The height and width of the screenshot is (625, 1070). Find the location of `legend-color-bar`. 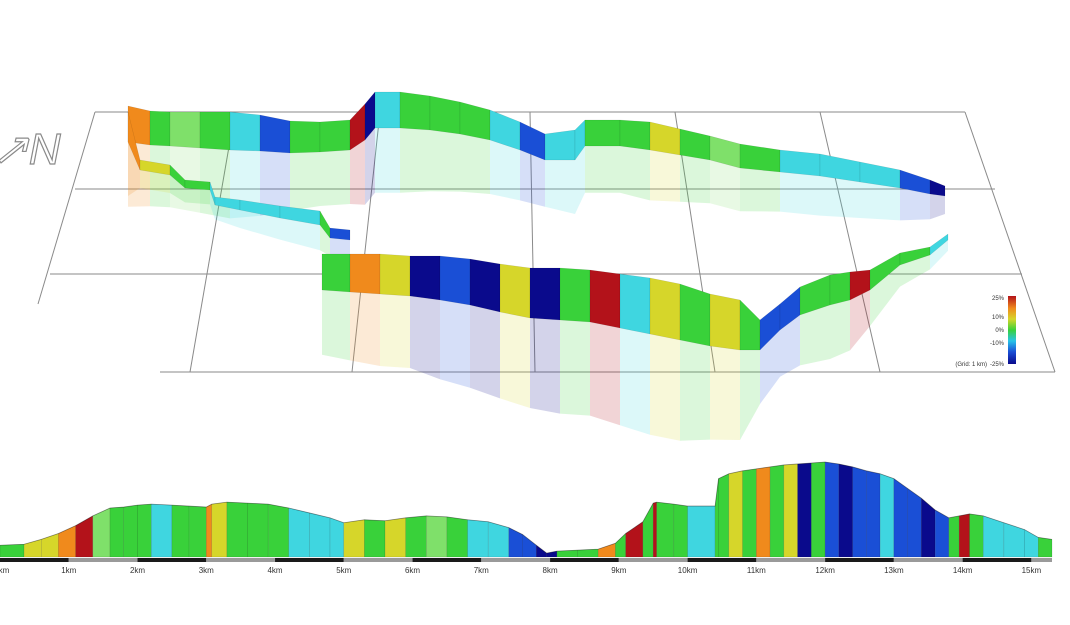

legend-color-bar is located at coordinates (1012, 330).